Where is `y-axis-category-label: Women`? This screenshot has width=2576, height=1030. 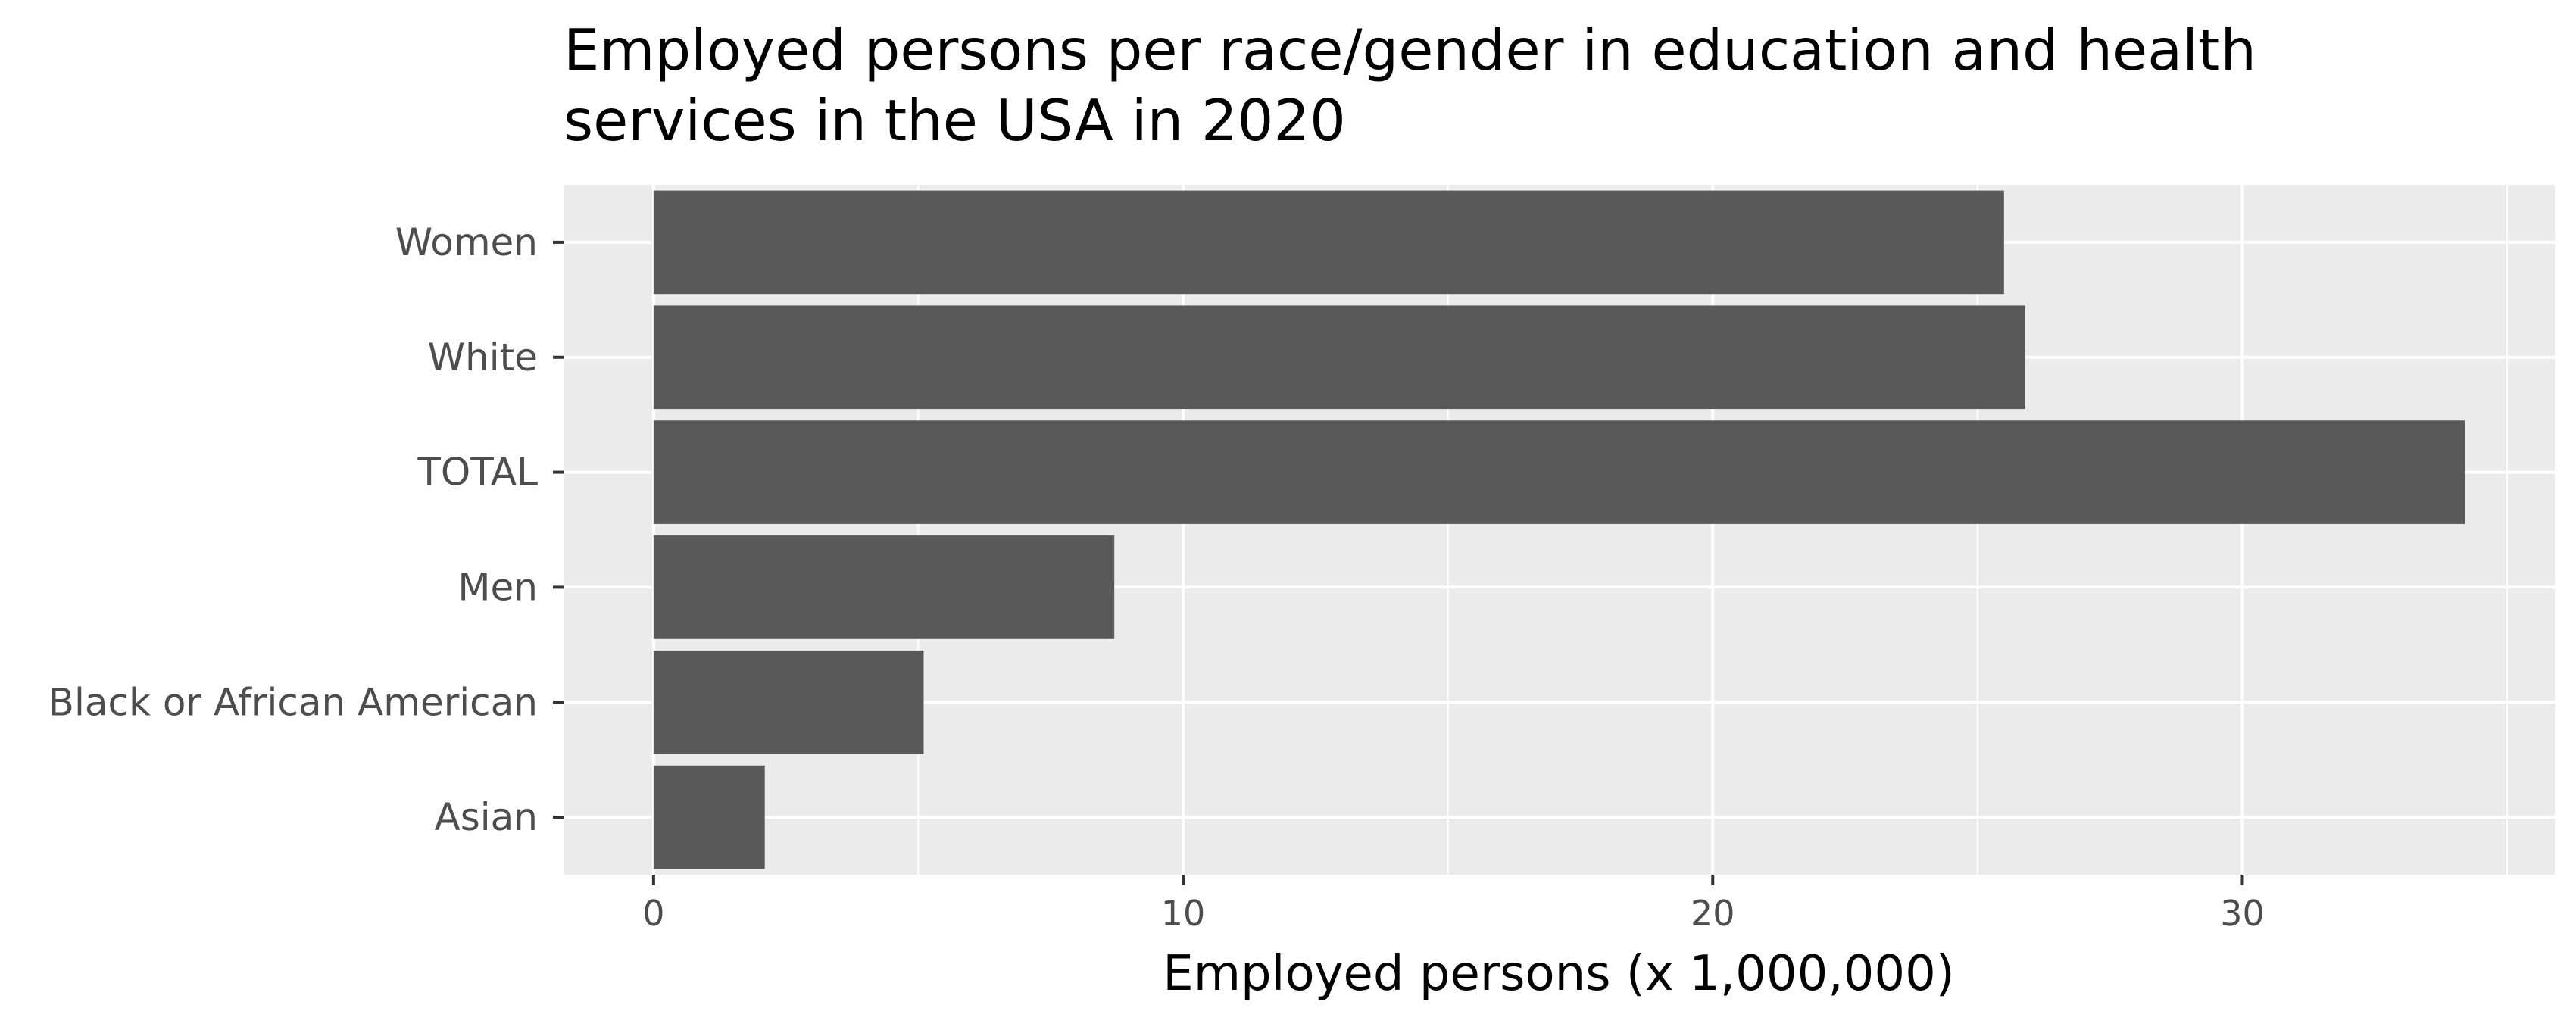 y-axis-category-label: Women is located at coordinates (467, 242).